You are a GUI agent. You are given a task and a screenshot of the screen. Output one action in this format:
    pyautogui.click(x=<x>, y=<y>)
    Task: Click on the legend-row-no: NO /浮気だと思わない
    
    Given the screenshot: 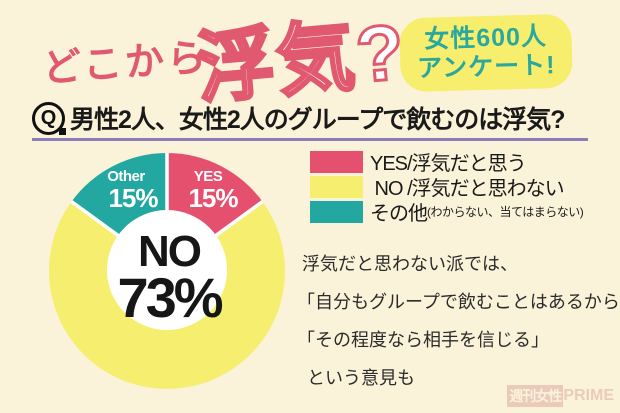 What is the action you would take?
    pyautogui.click(x=446, y=187)
    